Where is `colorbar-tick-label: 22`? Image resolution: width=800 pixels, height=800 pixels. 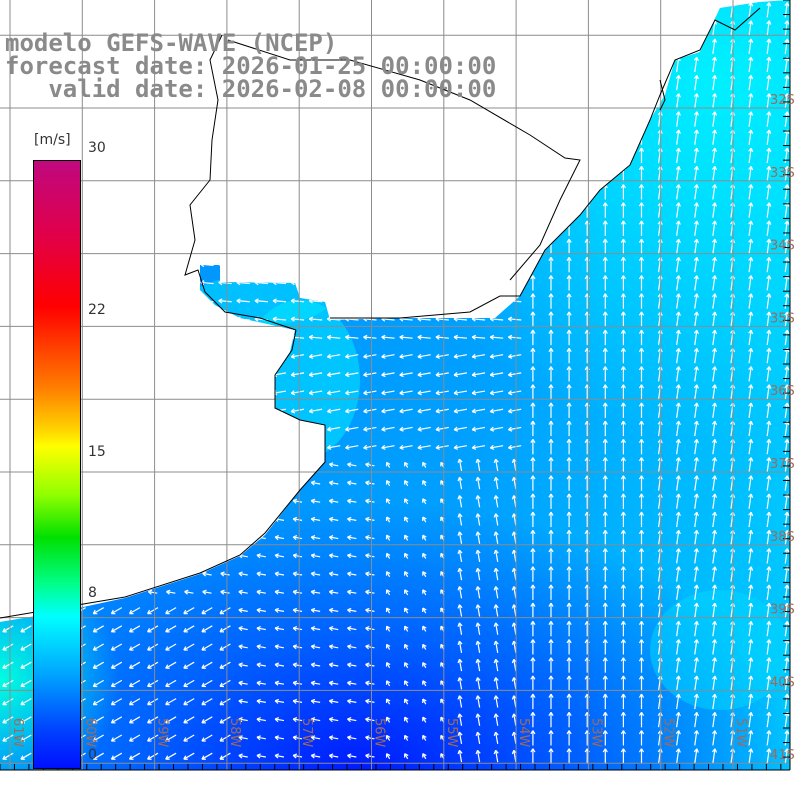
colorbar-tick-label: 22 is located at coordinates (97, 309).